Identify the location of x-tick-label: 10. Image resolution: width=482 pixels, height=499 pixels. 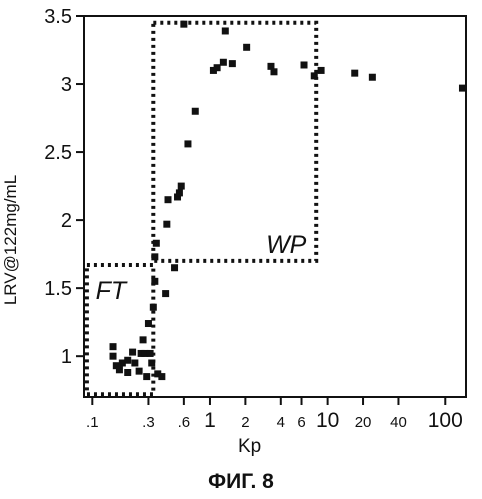
(327, 420).